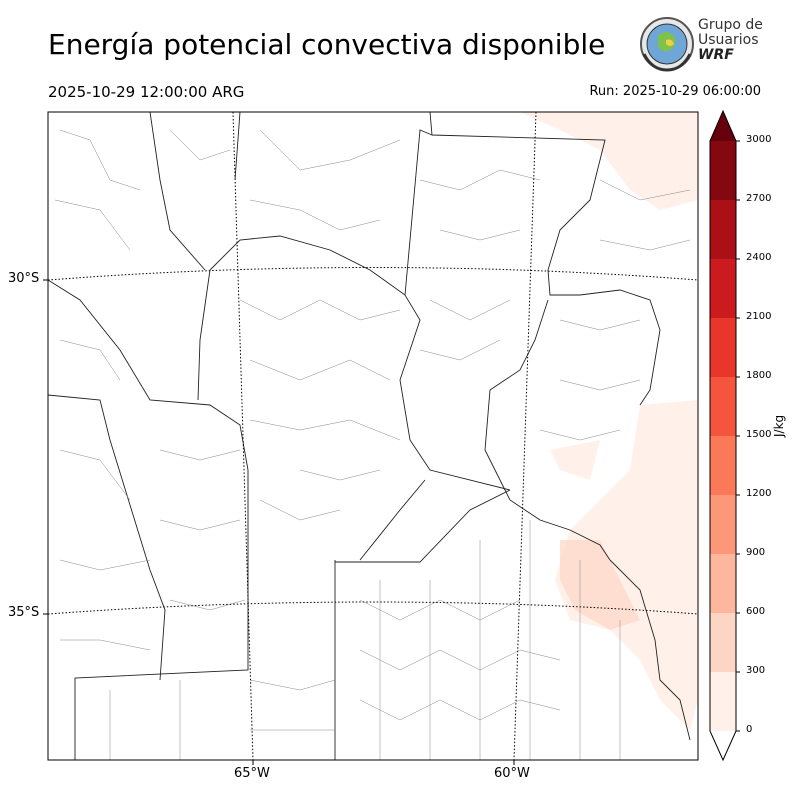 This screenshot has width=800, height=800. What do you see at coordinates (756, 611) in the screenshot?
I see `colorbar-tick-label: 600` at bounding box center [756, 611].